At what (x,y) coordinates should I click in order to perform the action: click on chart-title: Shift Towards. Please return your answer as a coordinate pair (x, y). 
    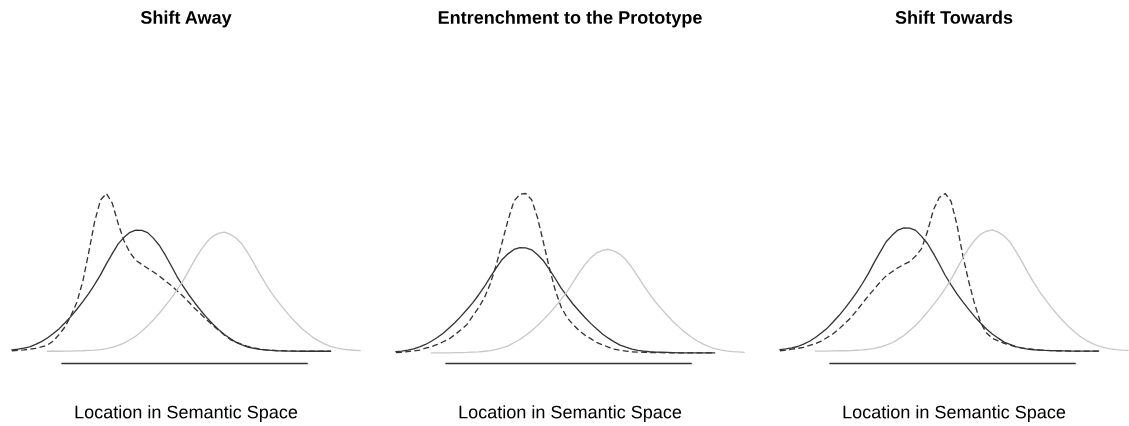
    Looking at the image, I should click on (954, 17).